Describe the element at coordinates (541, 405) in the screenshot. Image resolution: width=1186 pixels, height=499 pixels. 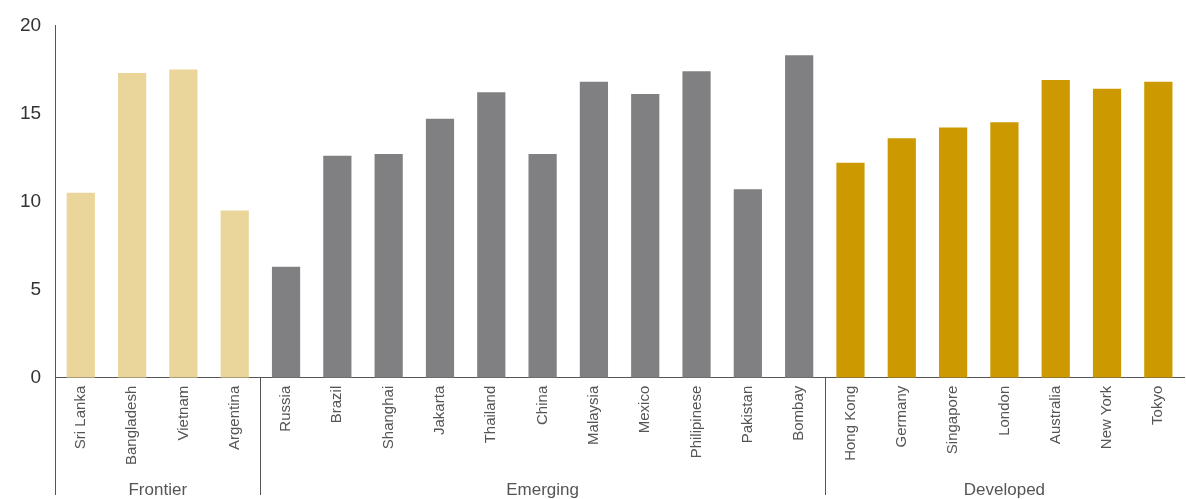
I see `x-tick-label: China` at that location.